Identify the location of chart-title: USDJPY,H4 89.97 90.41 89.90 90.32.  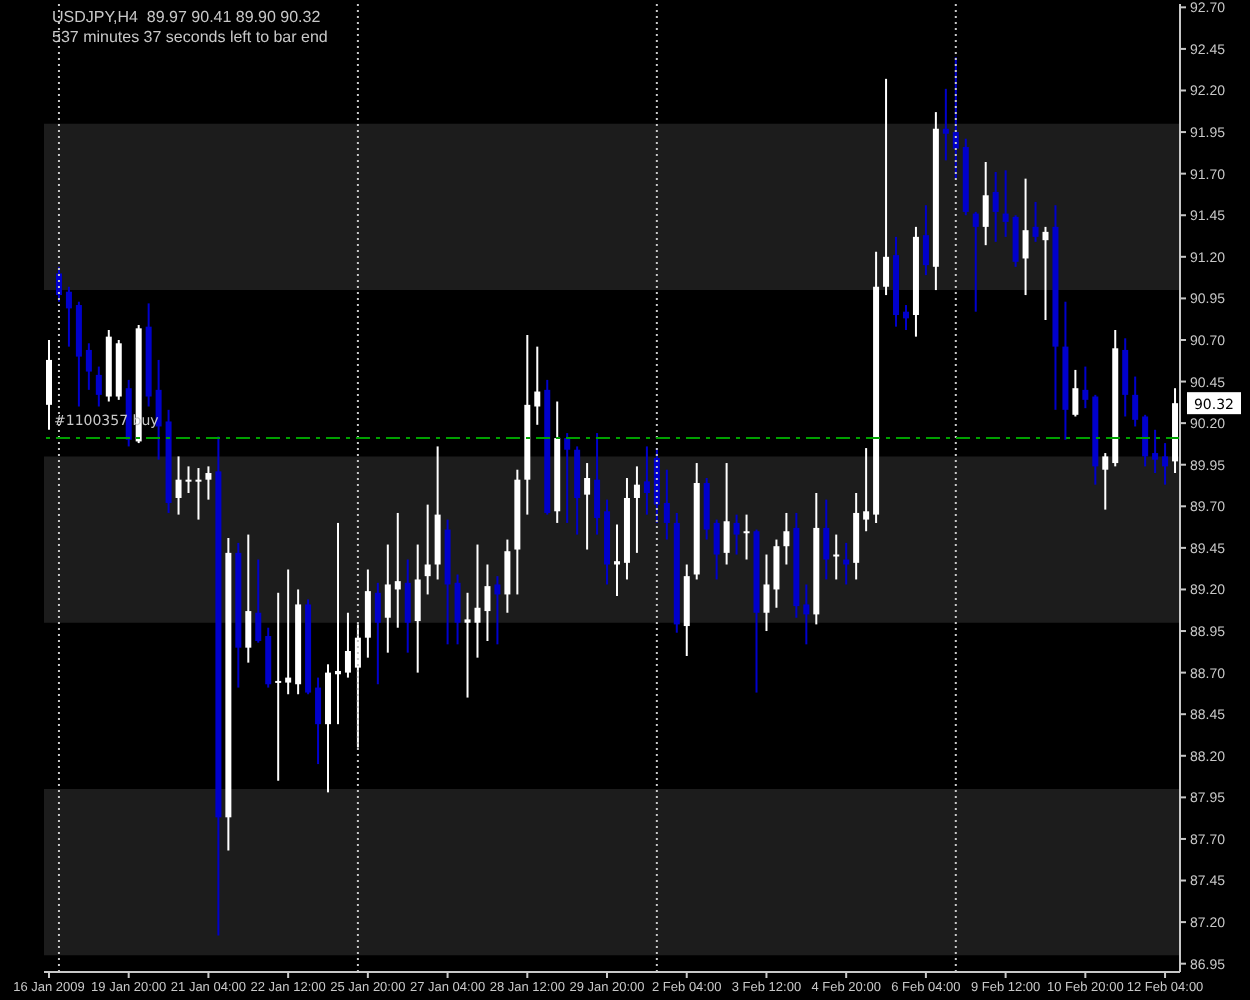
(187, 18).